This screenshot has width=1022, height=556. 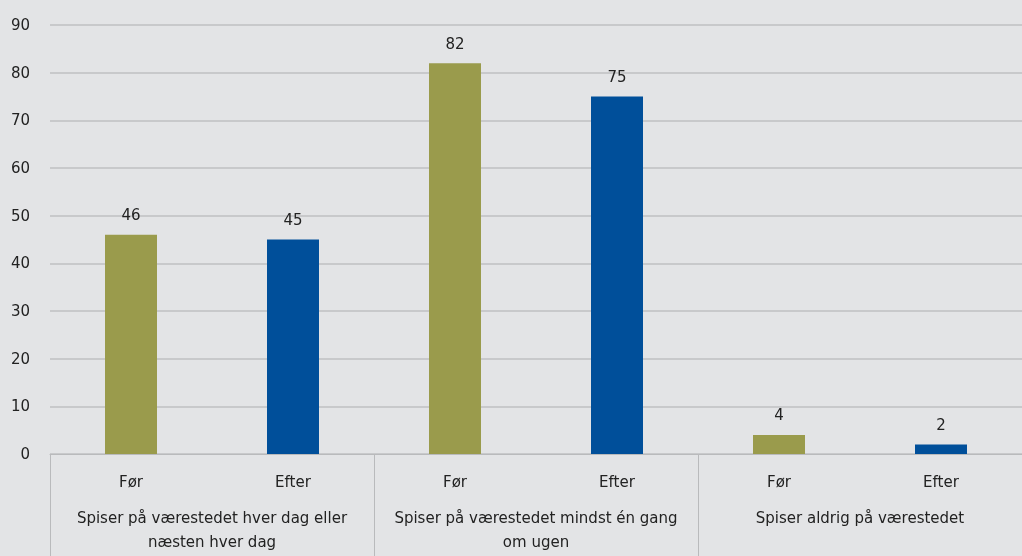 I want to click on y-tick-label: 50, so click(x=20, y=215).